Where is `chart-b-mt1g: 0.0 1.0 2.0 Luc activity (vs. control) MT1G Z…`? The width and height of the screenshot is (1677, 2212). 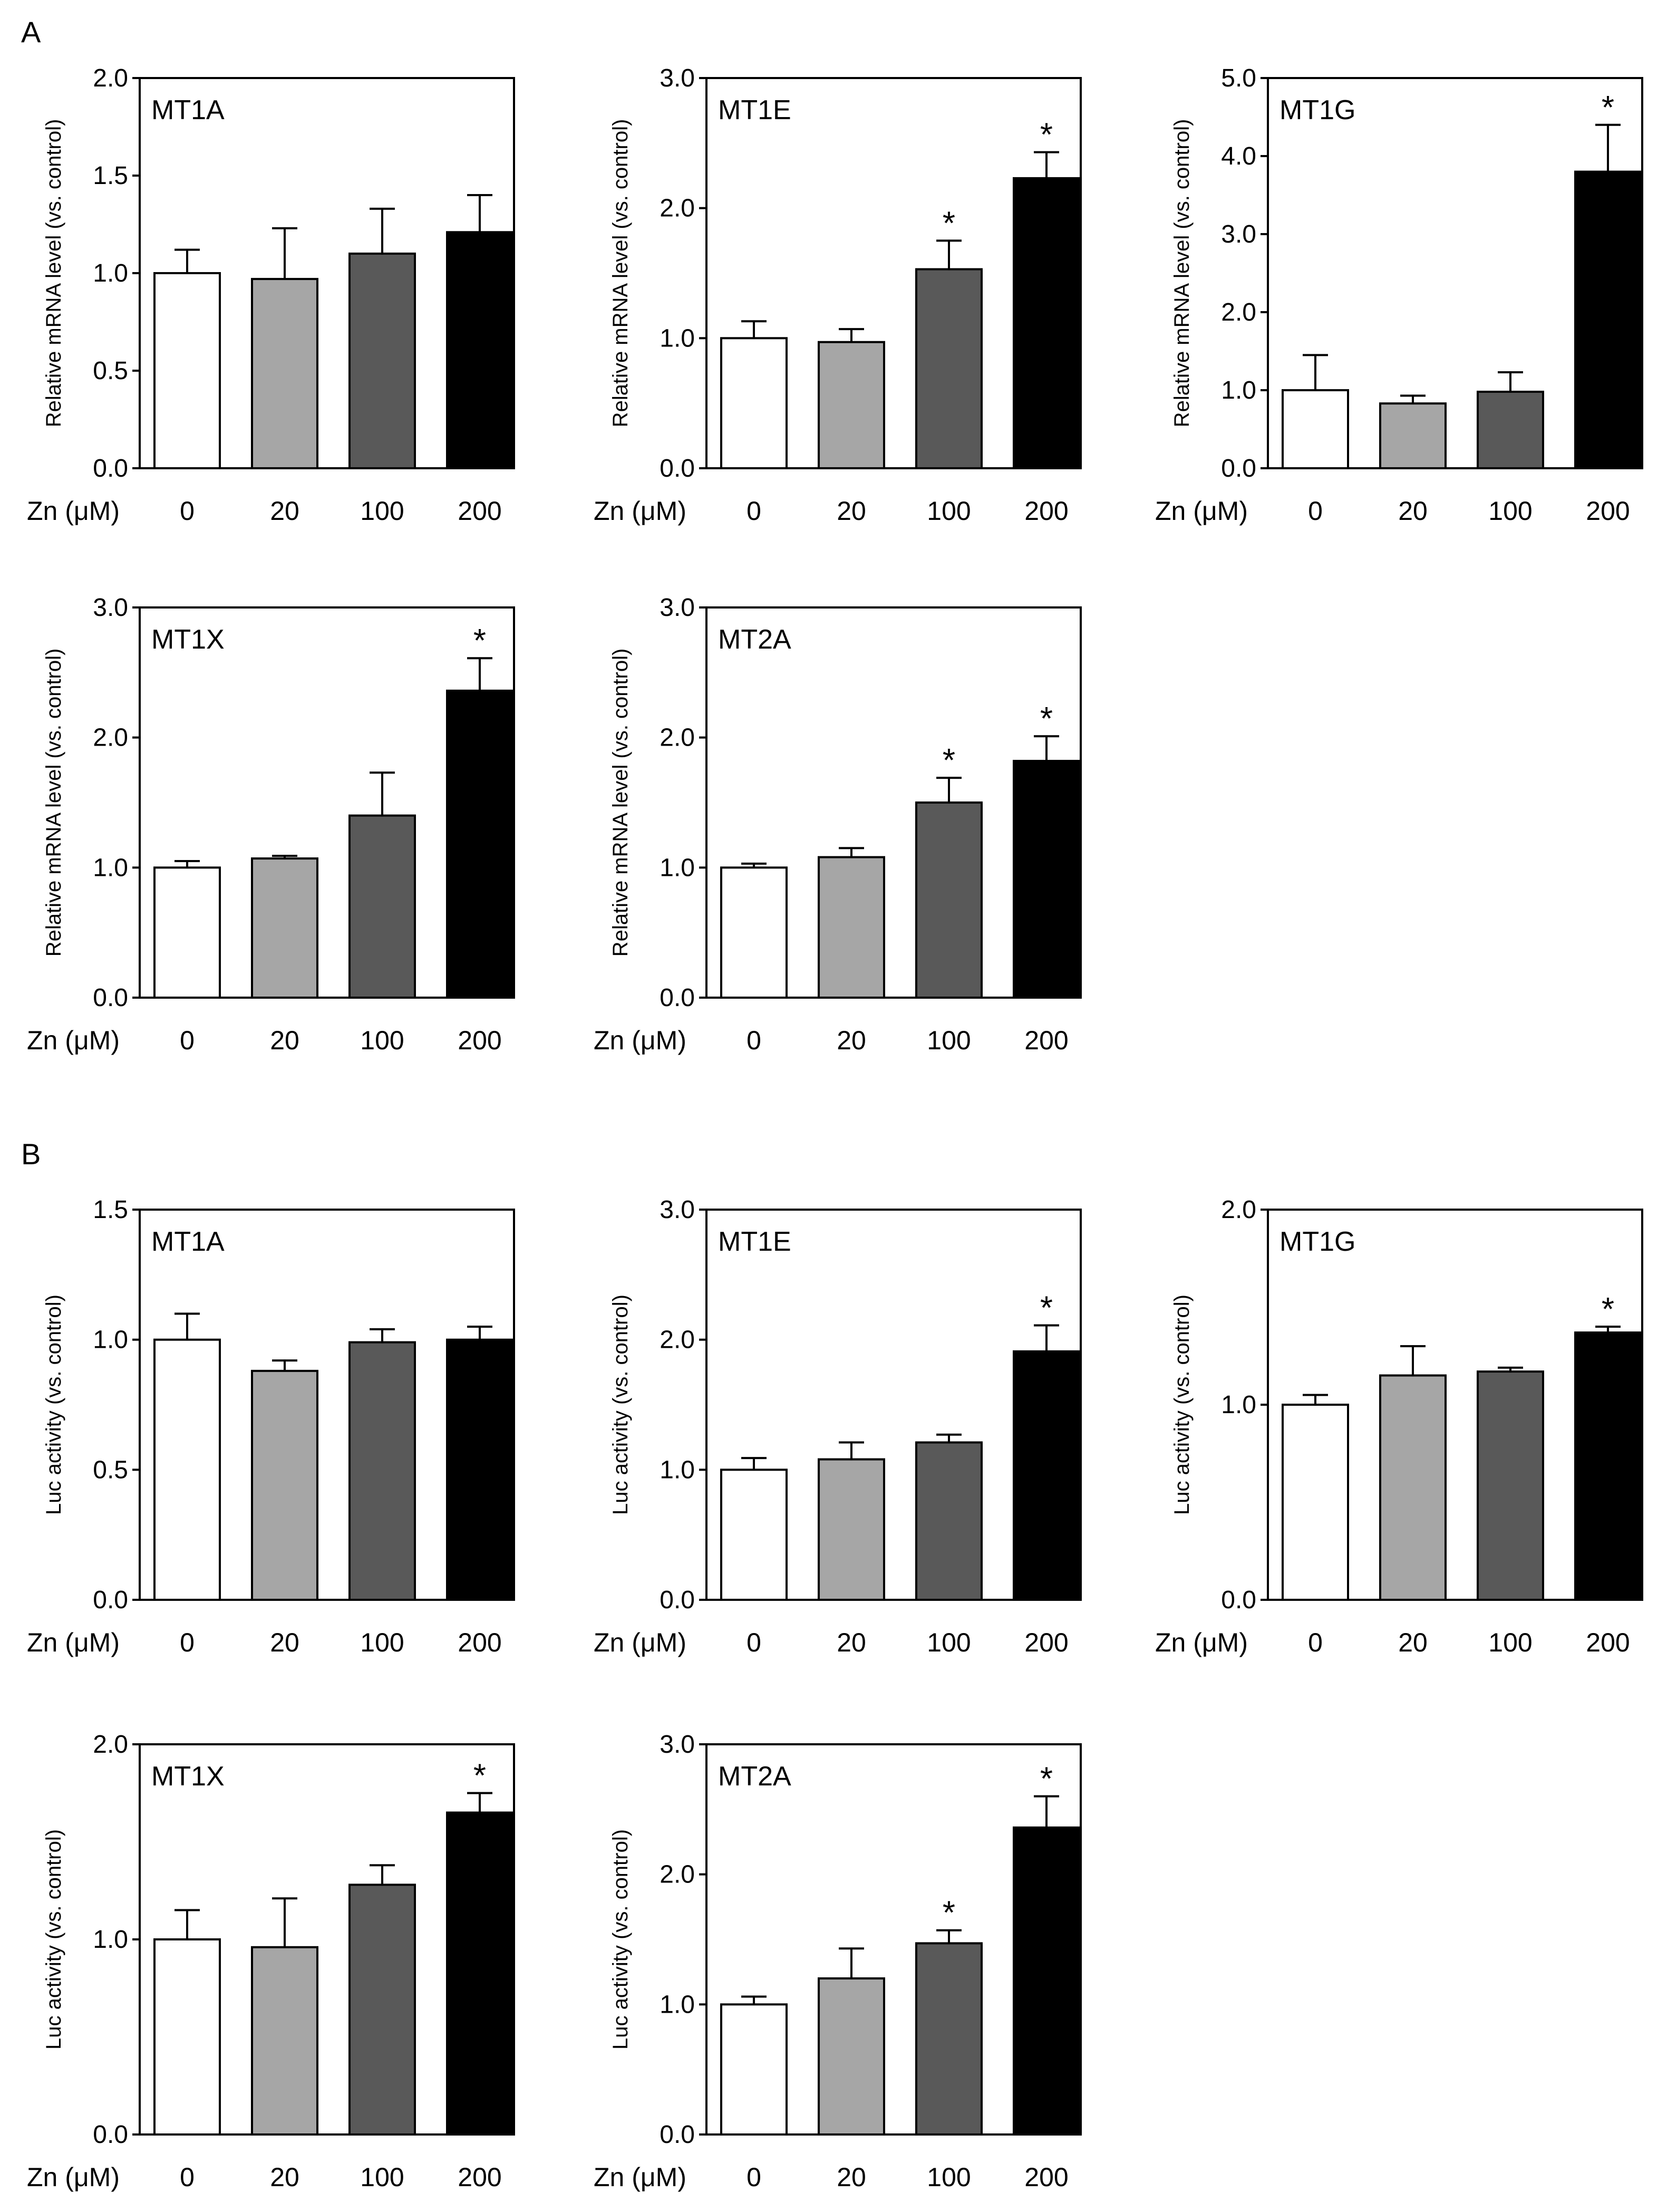 chart-b-mt1g: 0.0 1.0 2.0 Luc activity (vs. control) MT1G Z… is located at coordinates (1399, 1427).